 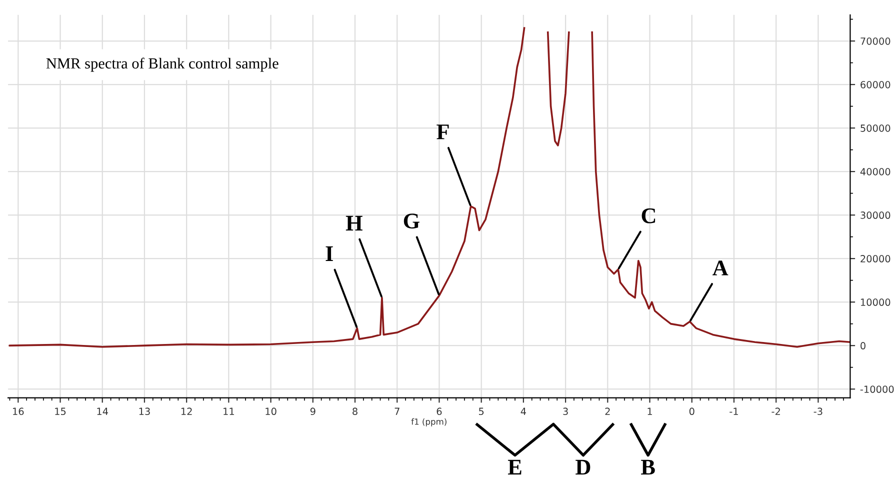 I want to click on x-tick-label: 1, so click(x=650, y=411).